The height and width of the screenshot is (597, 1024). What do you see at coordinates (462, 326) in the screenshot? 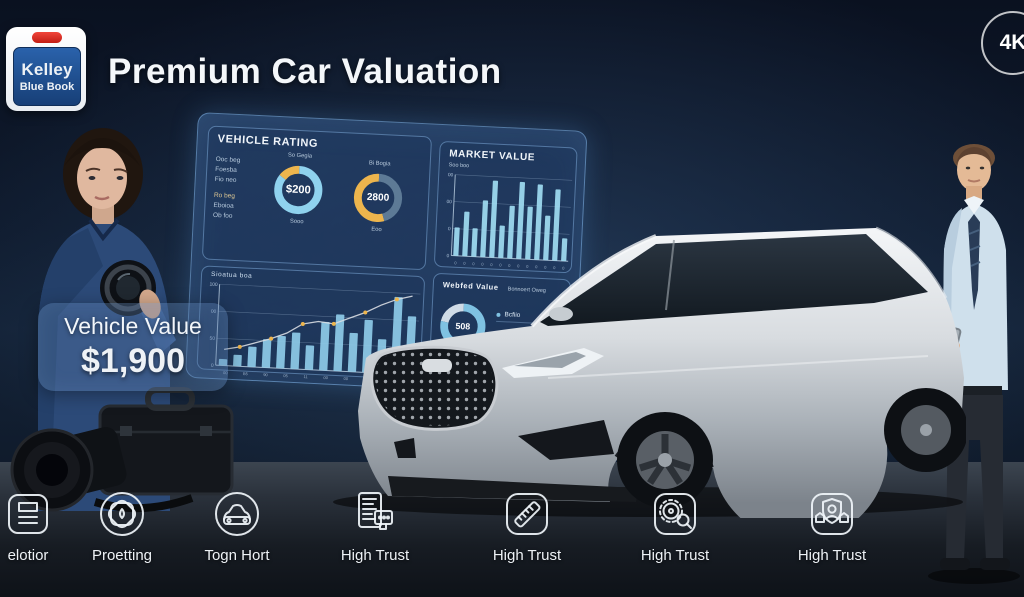
I see `svg-text: 508` at bounding box center [462, 326].